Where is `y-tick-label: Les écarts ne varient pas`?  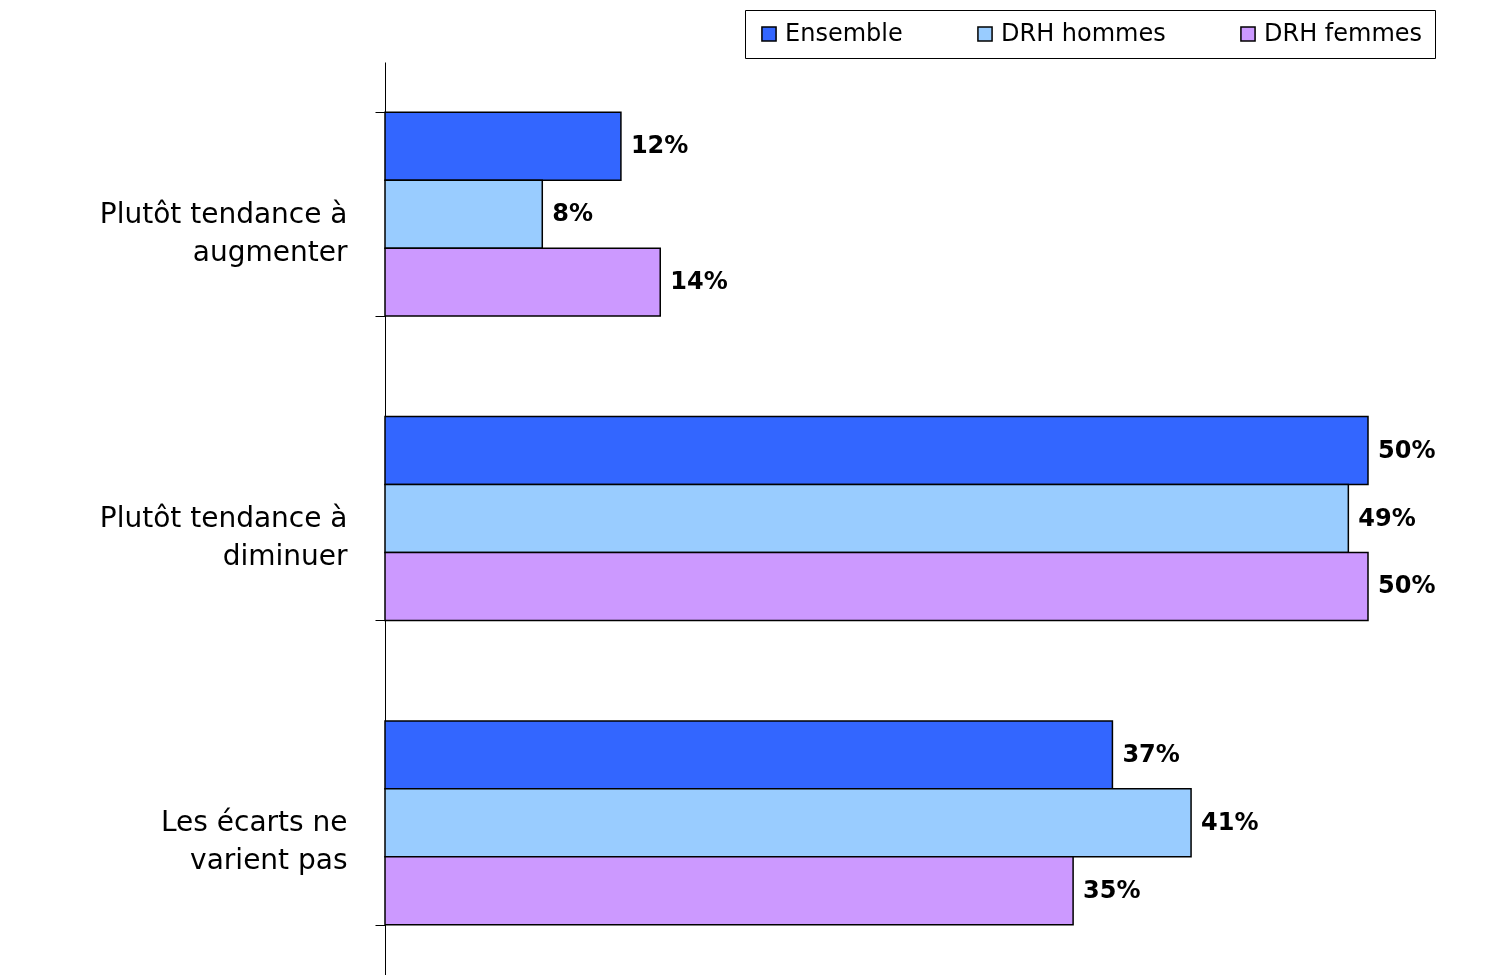 y-tick-label: Les écarts ne varient pas is located at coordinates (254, 841).